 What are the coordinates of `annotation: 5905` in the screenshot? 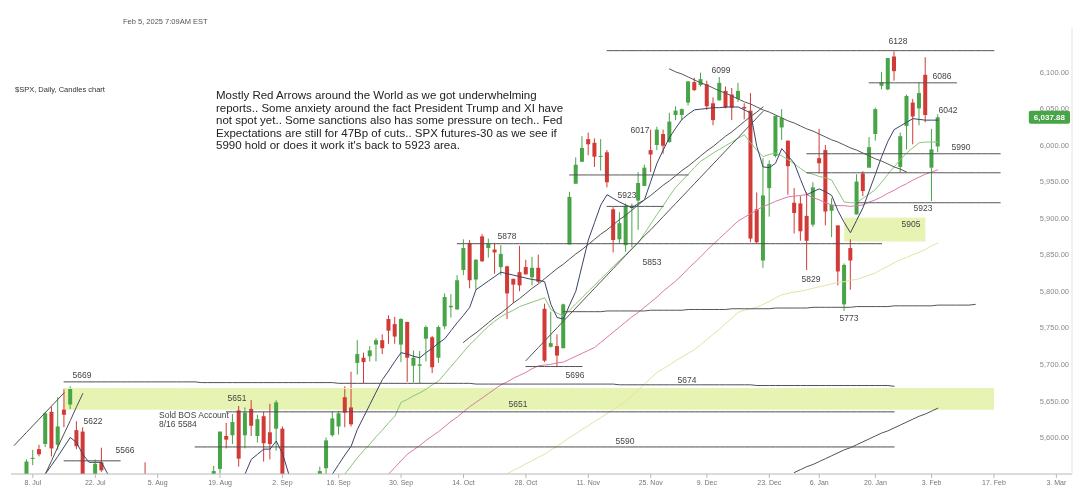 It's located at (911, 224).